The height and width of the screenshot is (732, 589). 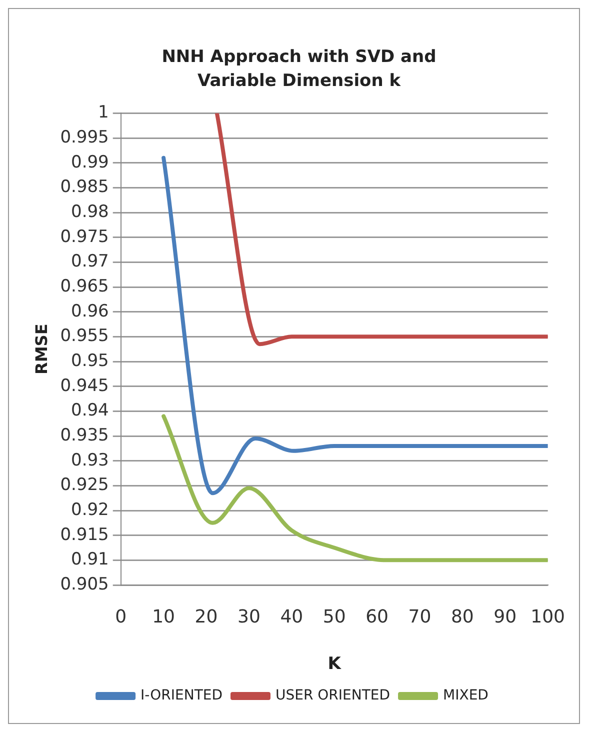 I want to click on y-tick-label: 0.93, so click(x=90, y=460).